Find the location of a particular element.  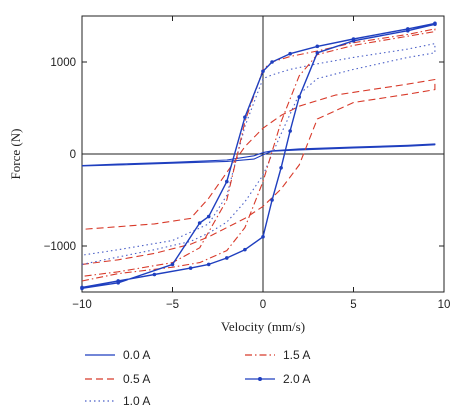

series-0-0-a is located at coordinates (258, 155).